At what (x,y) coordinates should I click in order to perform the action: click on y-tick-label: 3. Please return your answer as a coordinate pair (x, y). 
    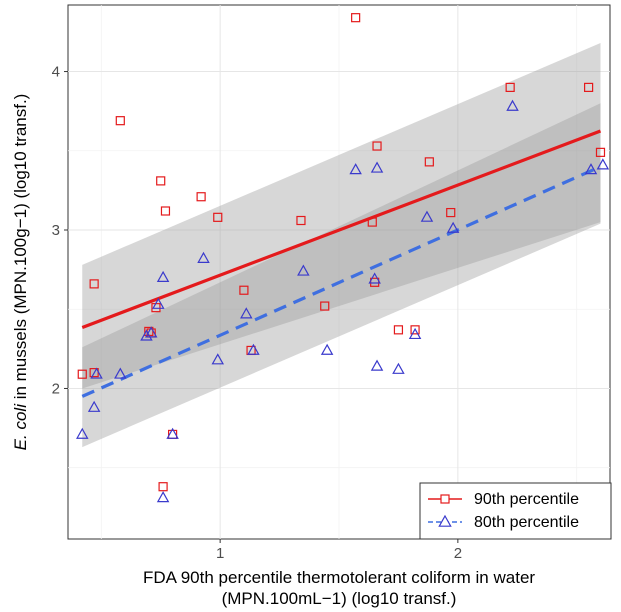
    Looking at the image, I should click on (56, 230).